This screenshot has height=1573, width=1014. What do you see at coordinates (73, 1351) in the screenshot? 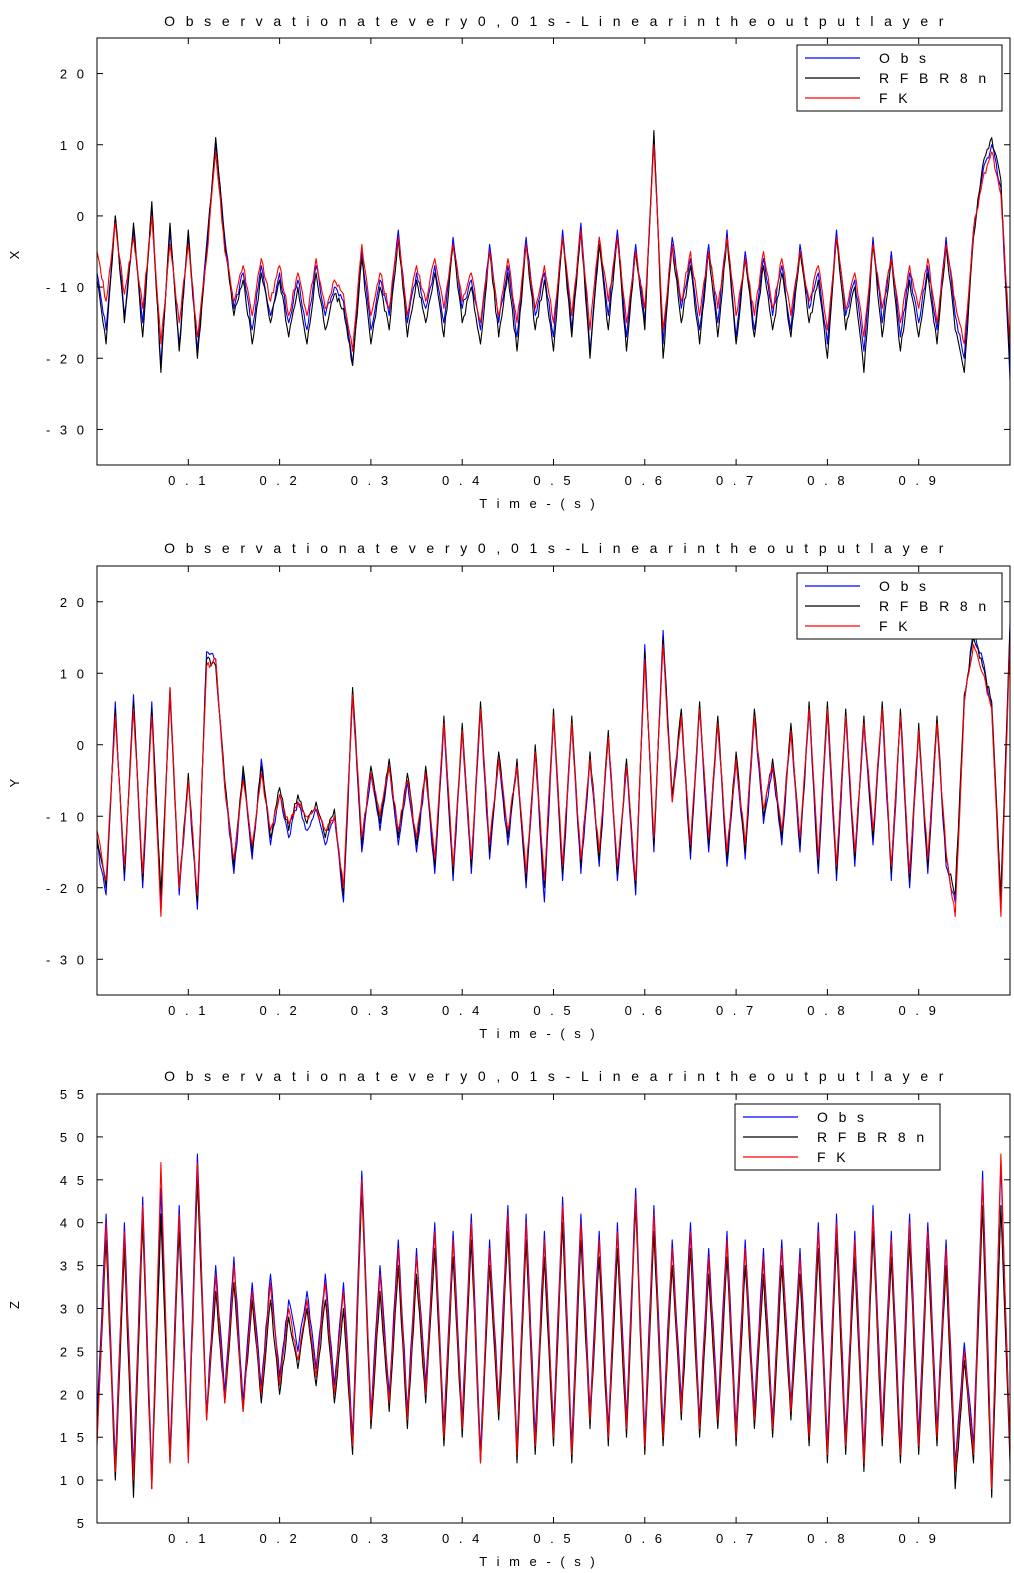
I see `y-tick-label: 2 5` at bounding box center [73, 1351].